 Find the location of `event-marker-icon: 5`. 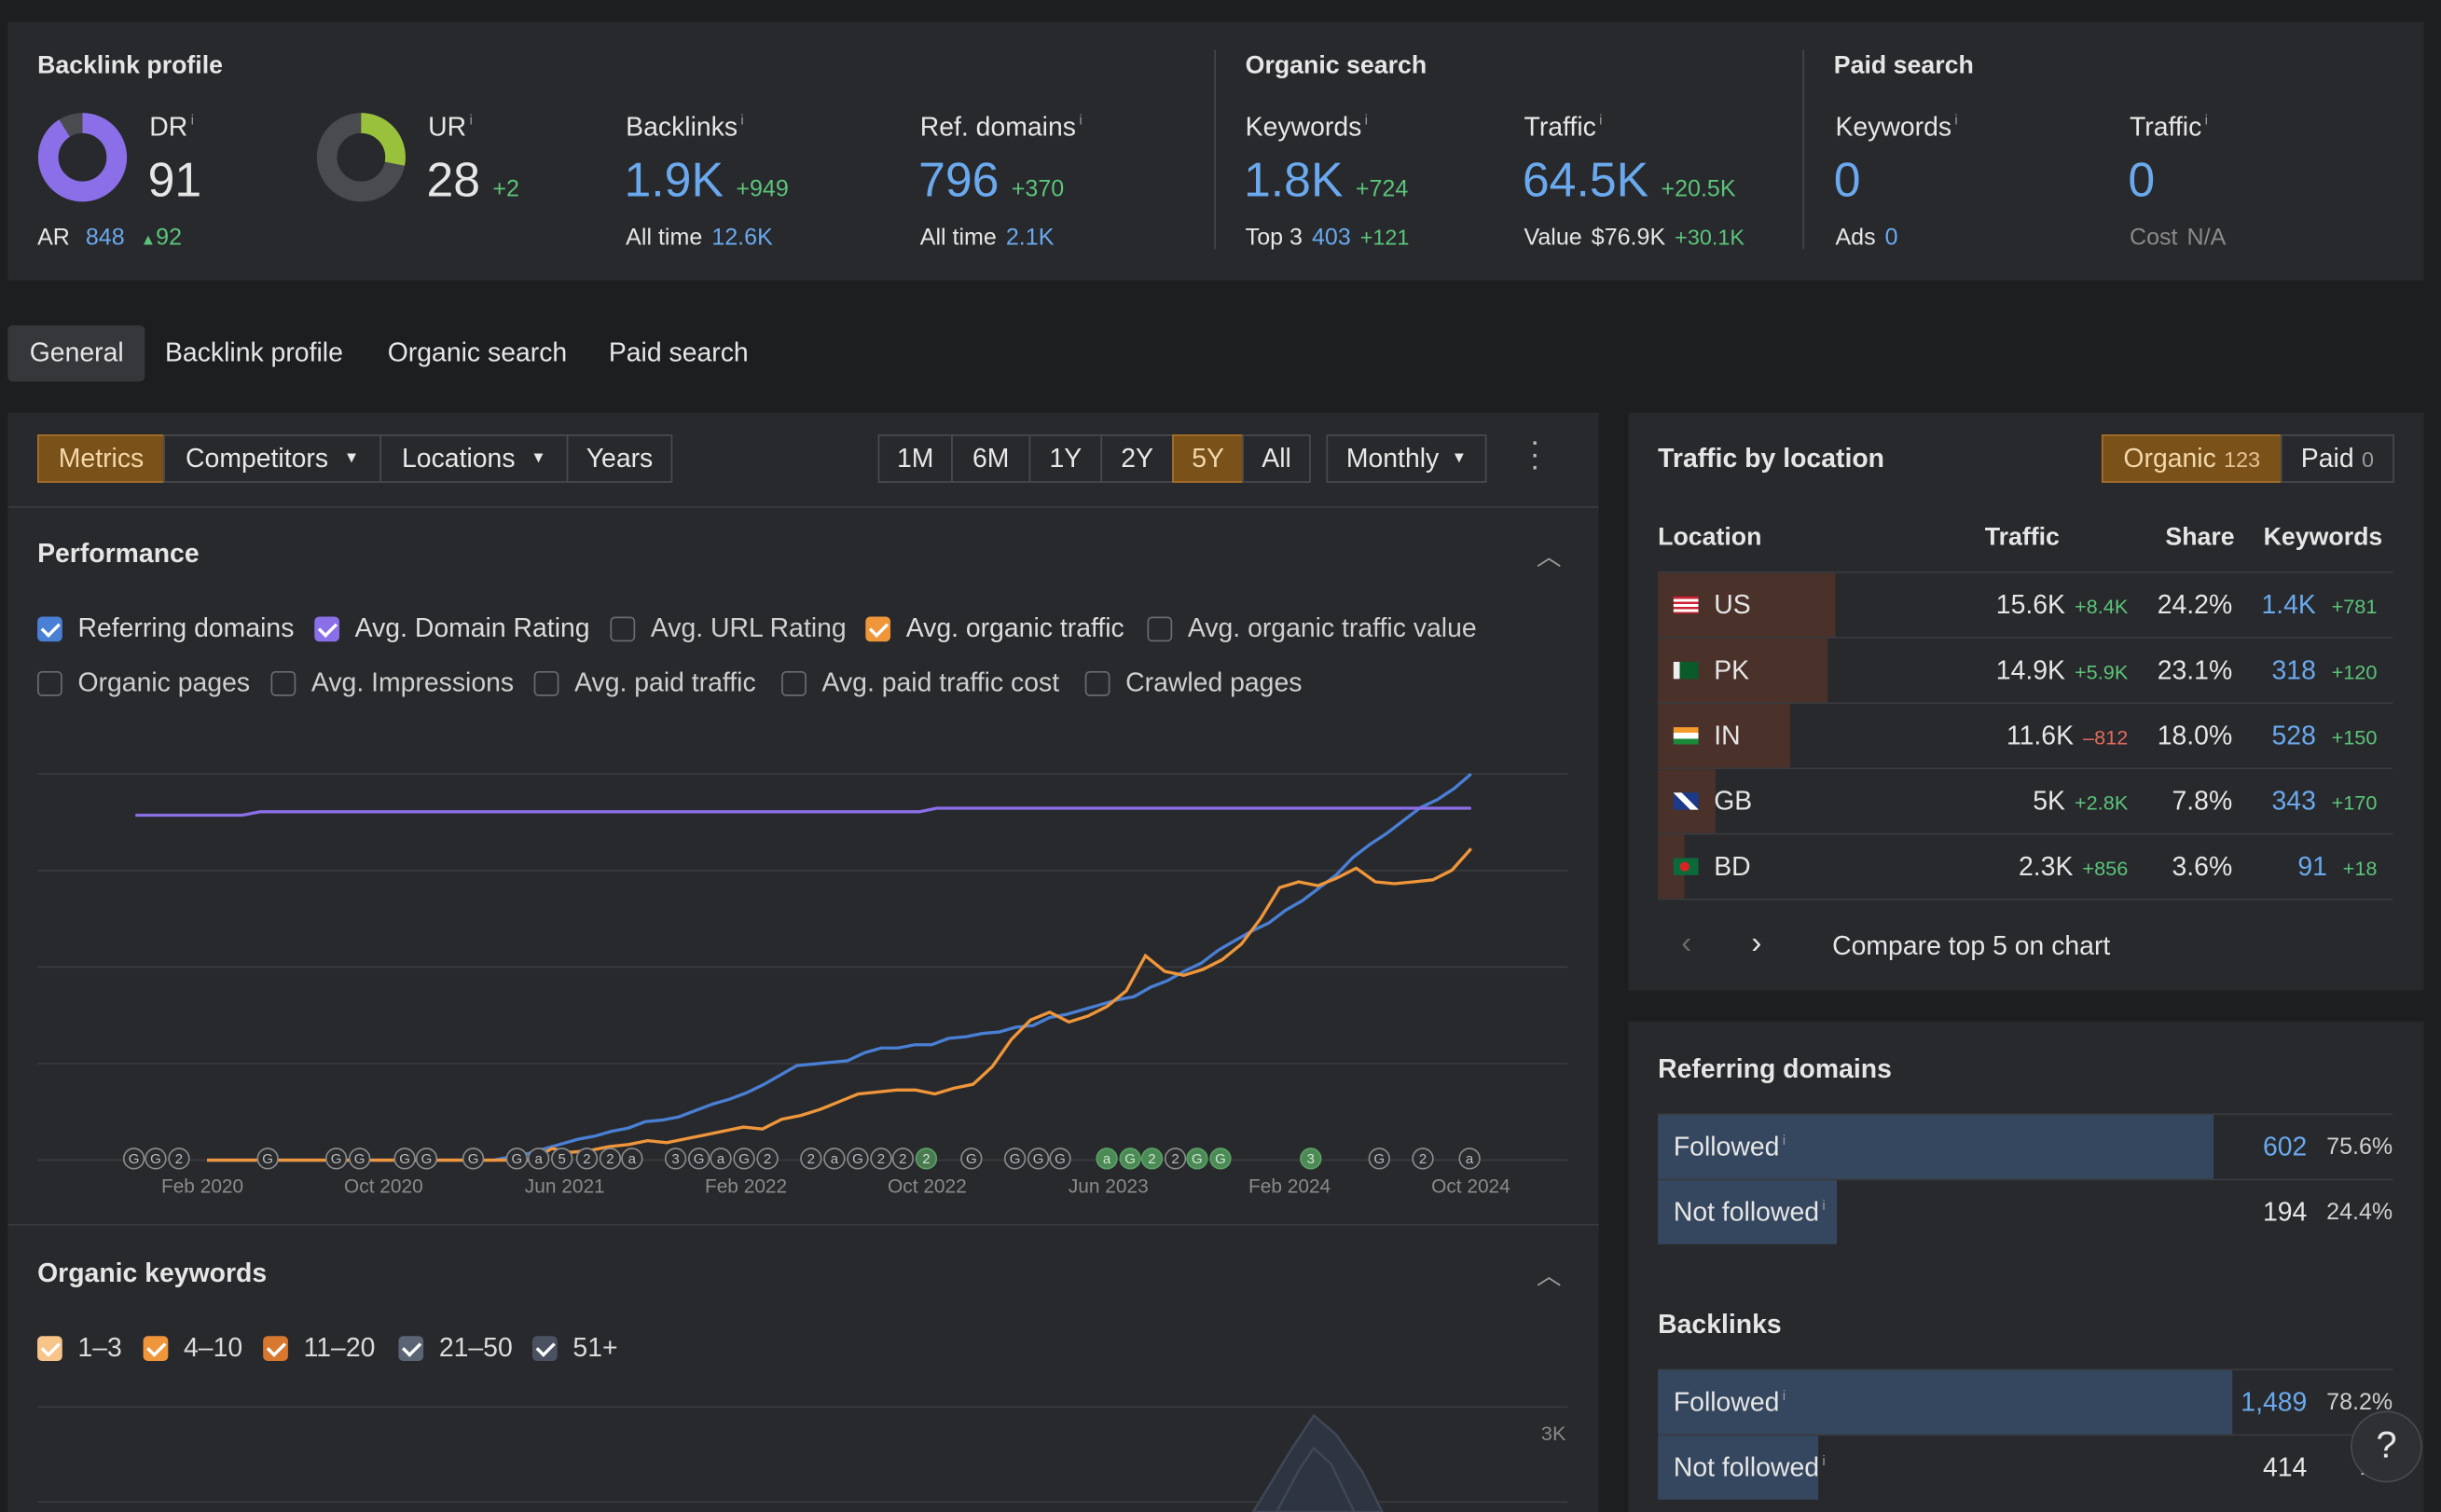

event-marker-icon: 5 is located at coordinates (562, 1159).